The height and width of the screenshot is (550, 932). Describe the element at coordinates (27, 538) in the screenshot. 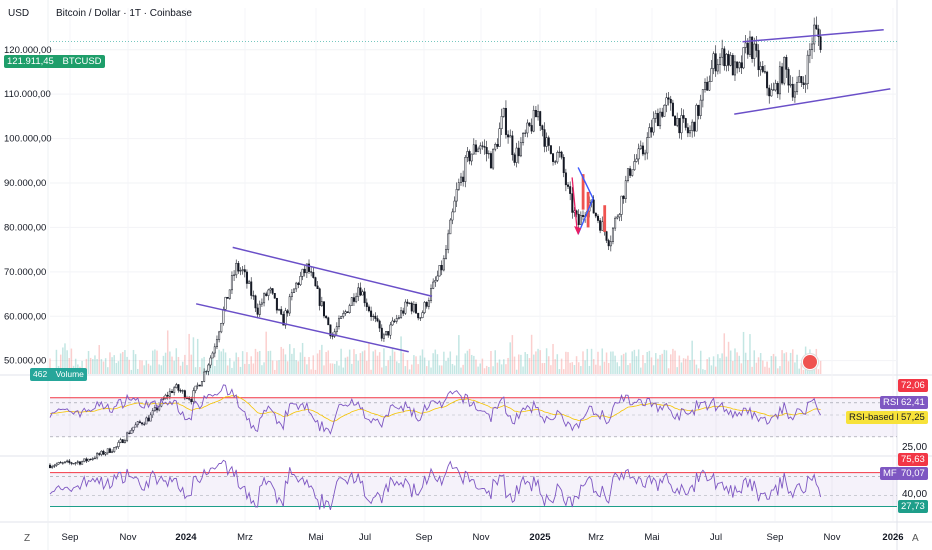

I see `log-scale-toggle: Z` at that location.